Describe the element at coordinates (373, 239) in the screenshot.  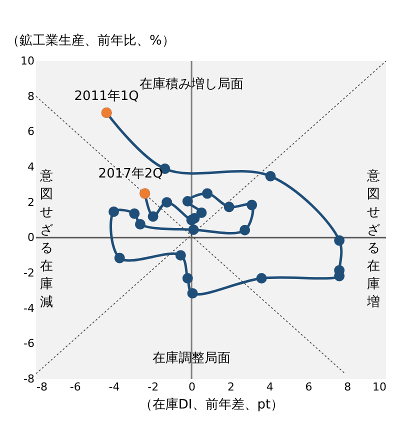
I see `annotation: 意図せざる在庫増` at that location.